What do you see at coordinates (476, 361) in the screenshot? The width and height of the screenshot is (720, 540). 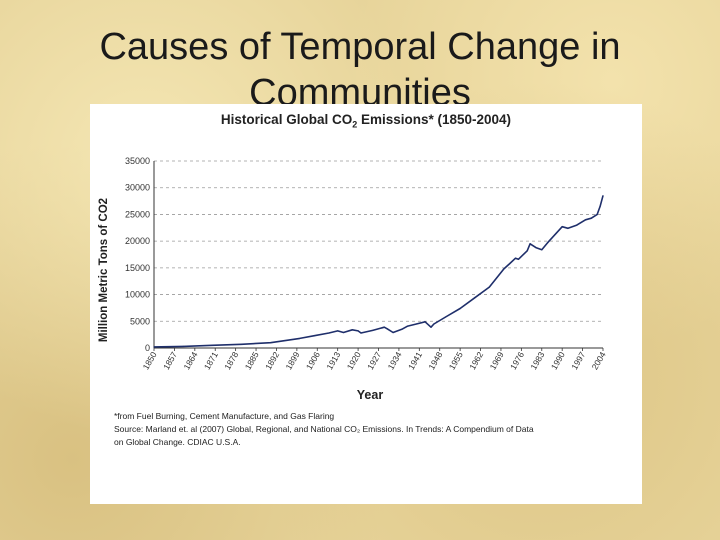 I see `x-tick-label: 1962` at bounding box center [476, 361].